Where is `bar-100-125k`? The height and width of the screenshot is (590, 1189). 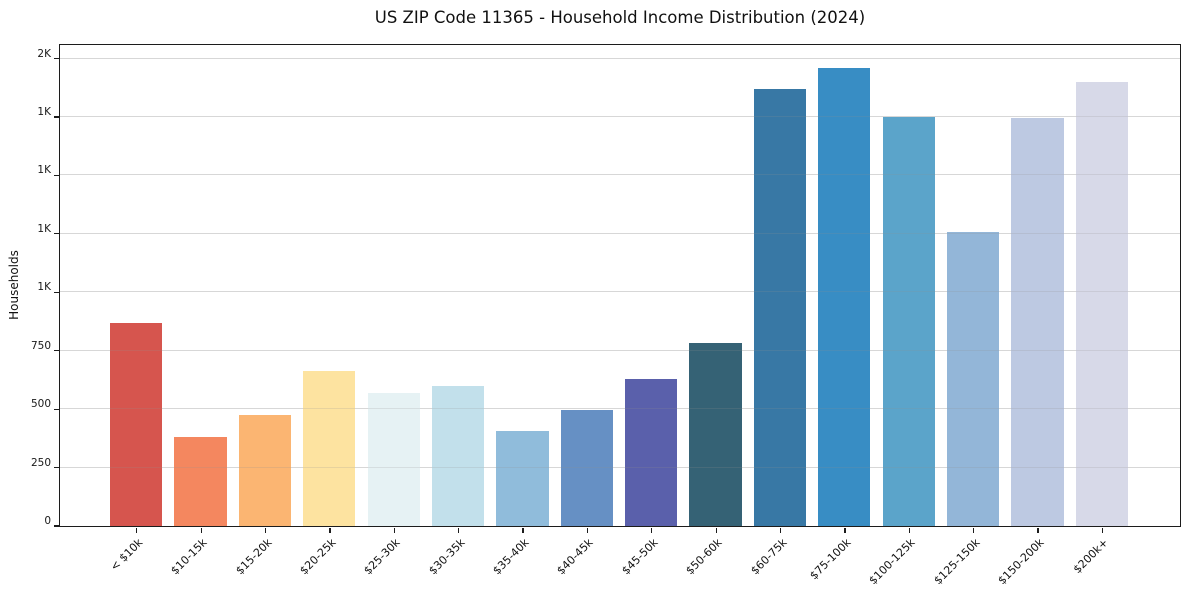 bar-100-125k is located at coordinates (908, 321).